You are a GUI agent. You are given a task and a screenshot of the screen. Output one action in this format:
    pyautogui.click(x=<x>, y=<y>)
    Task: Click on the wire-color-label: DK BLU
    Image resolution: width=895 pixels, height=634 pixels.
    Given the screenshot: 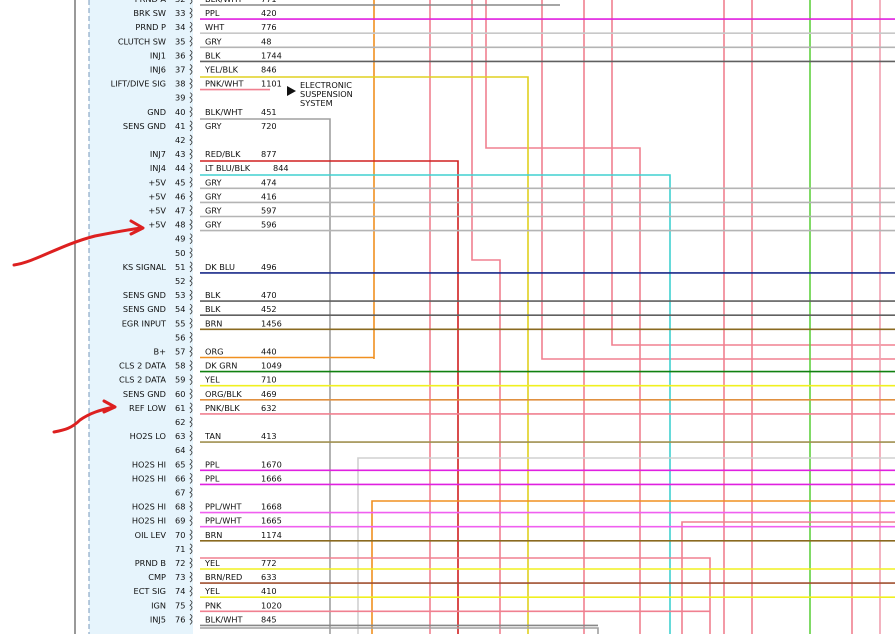 What is the action you would take?
    pyautogui.click(x=220, y=267)
    